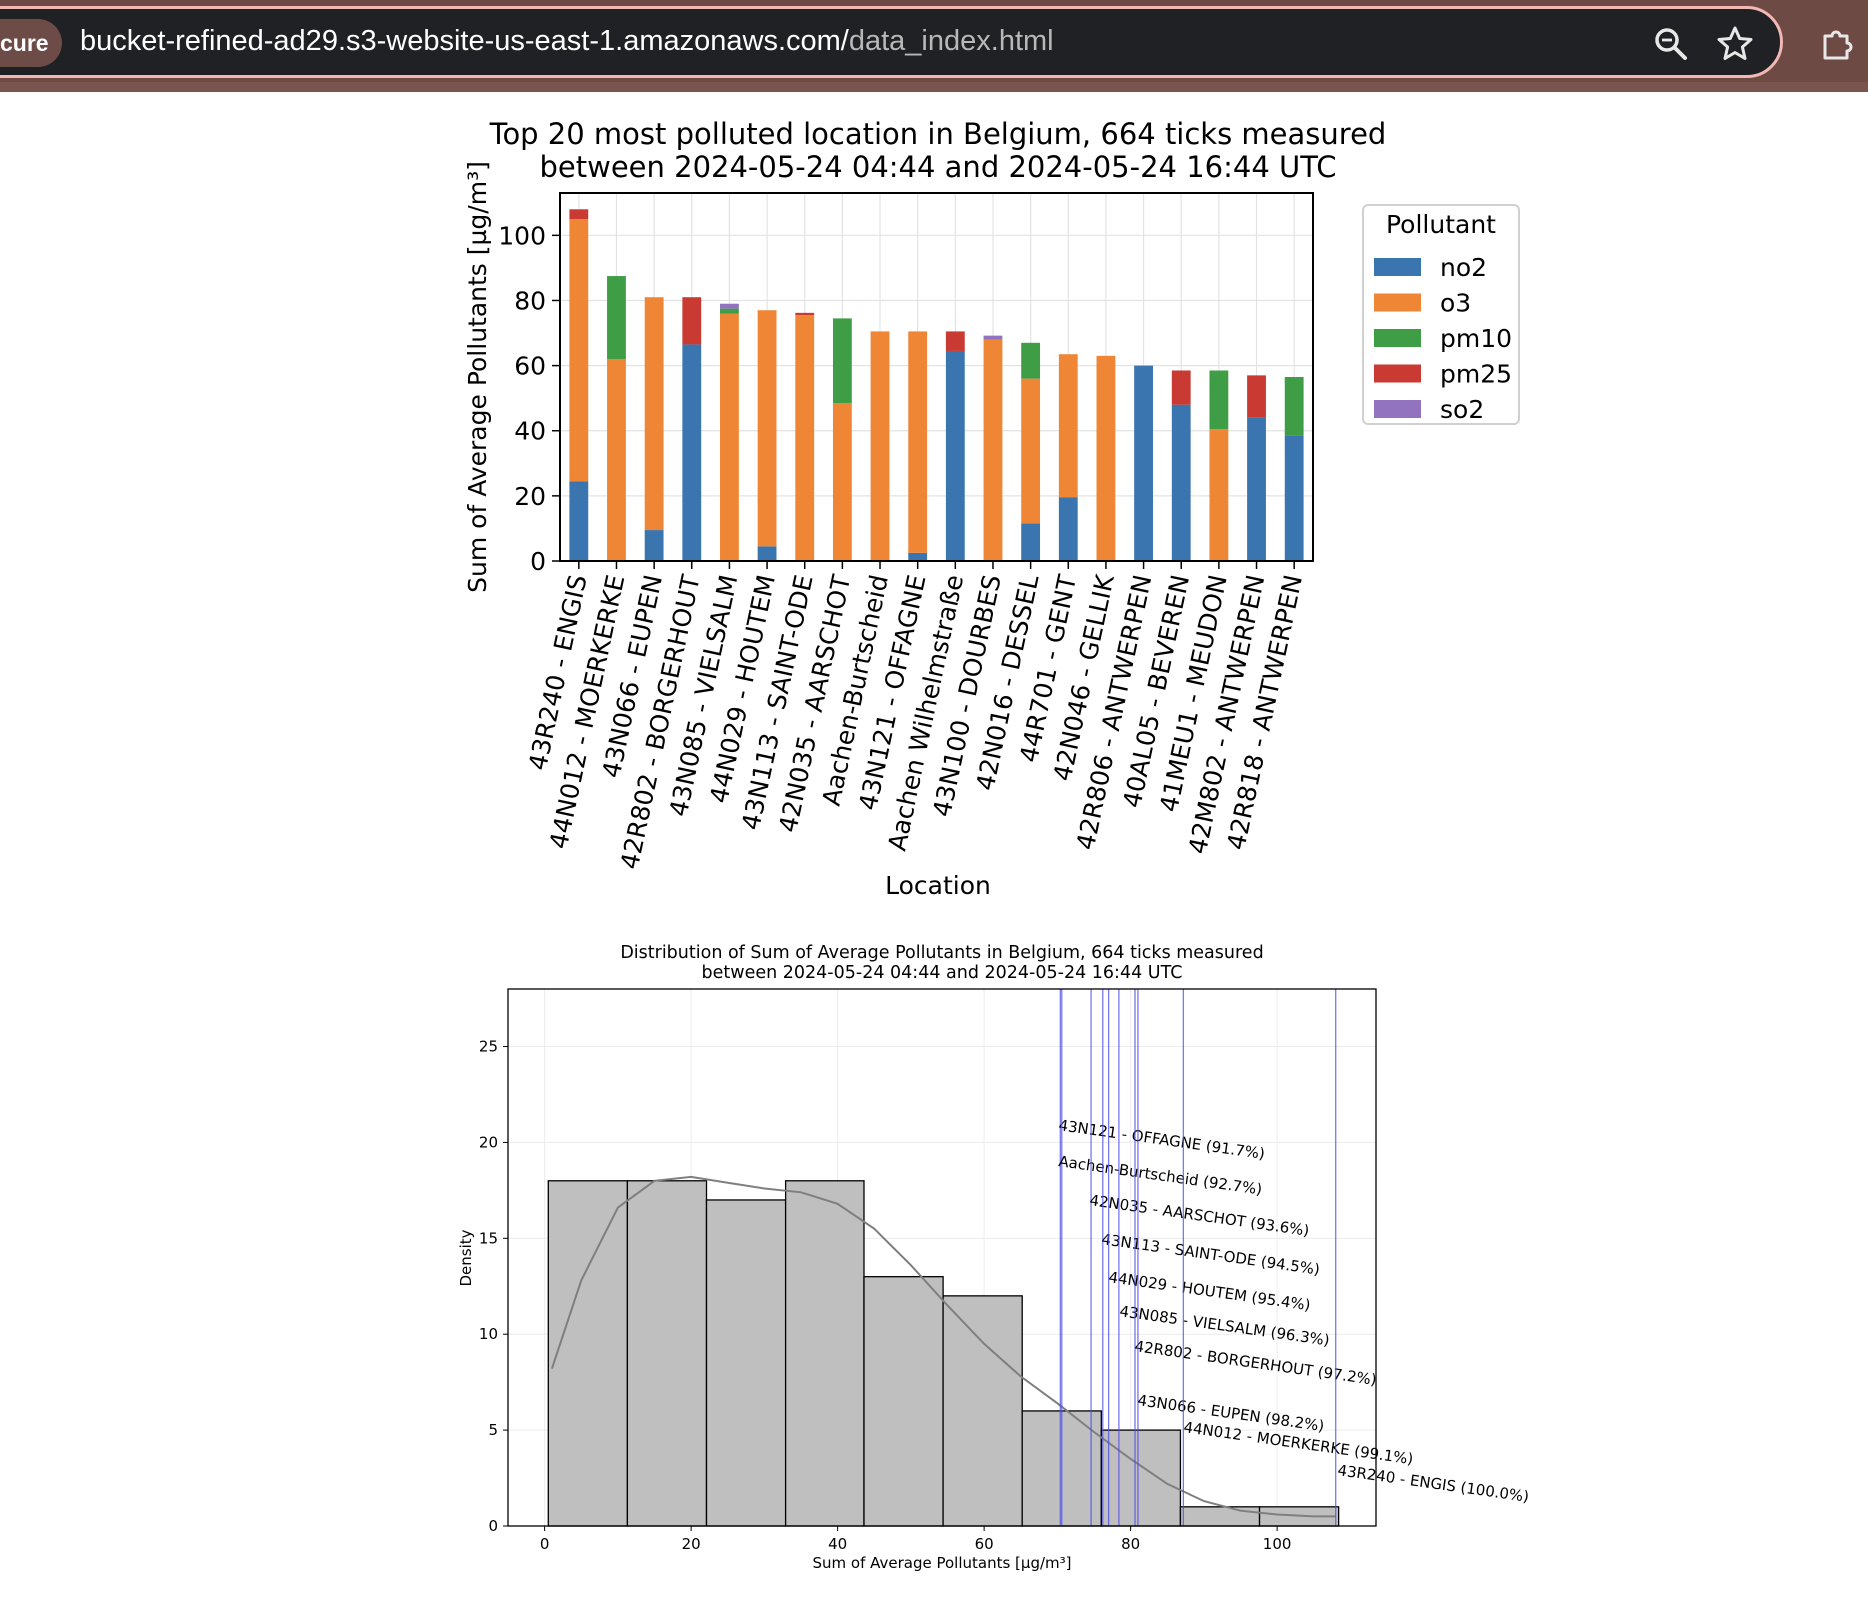 The width and height of the screenshot is (1868, 1610). Describe the element at coordinates (1462, 409) in the screenshot. I see `legend-label-so2: so2` at that location.